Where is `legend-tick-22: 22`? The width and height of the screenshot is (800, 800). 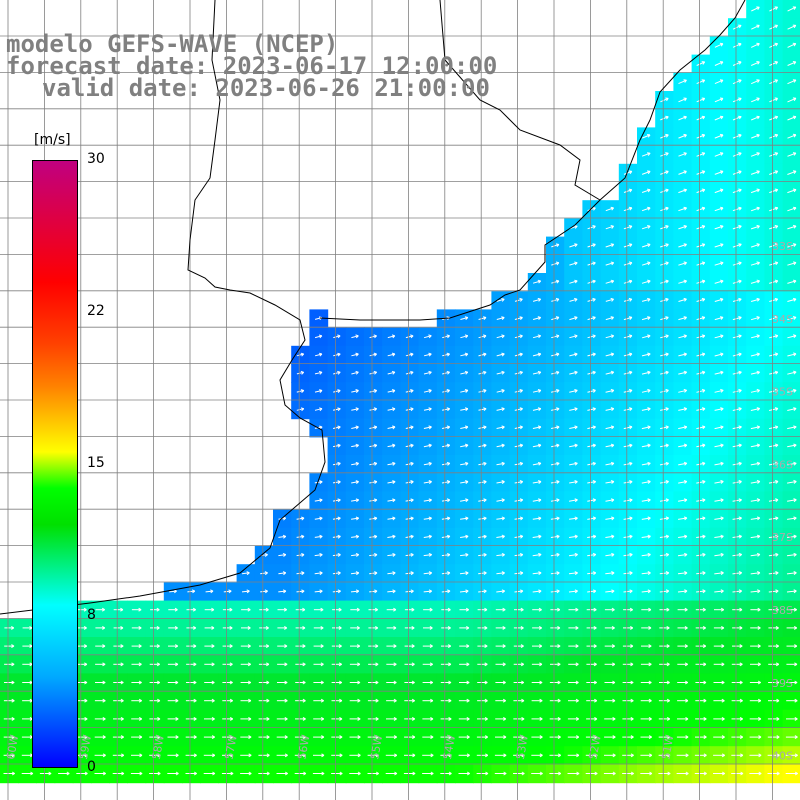
legend-tick-22: 22 is located at coordinates (96, 311).